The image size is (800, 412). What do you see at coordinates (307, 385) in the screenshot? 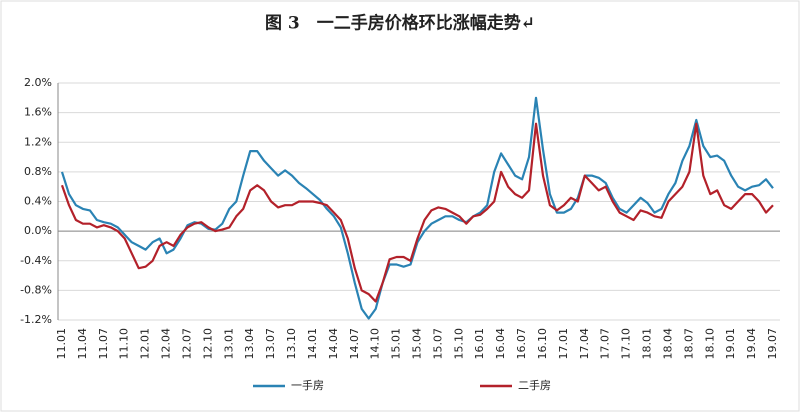
I see `legend-label: 一手房` at bounding box center [307, 385].